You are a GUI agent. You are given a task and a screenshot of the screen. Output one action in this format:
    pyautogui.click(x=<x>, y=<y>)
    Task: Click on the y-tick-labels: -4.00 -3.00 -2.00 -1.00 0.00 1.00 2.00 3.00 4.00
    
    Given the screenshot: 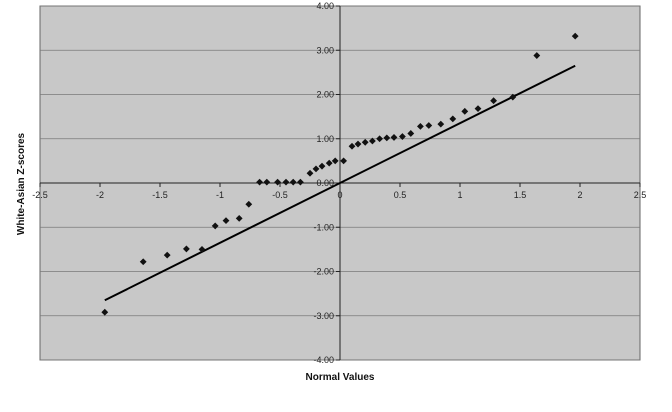 What is the action you would take?
    pyautogui.click(x=323, y=183)
    